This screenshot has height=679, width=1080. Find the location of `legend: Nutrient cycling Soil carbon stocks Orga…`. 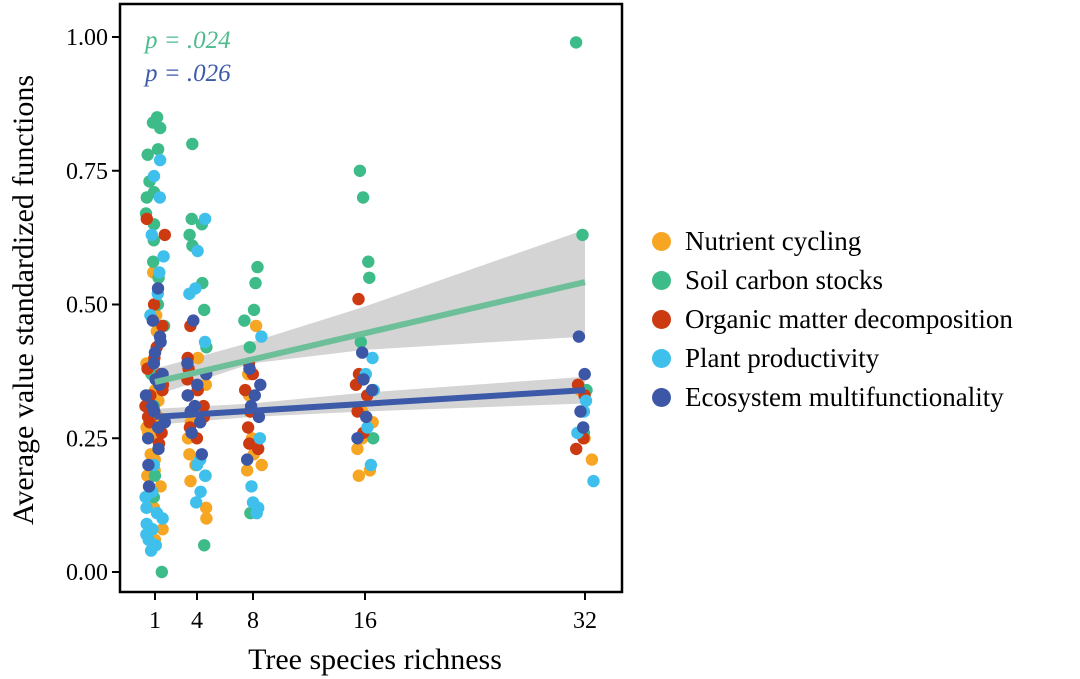

legend: Nutrient cycling Soil carbon stocks Orga… is located at coordinates (832, 319).